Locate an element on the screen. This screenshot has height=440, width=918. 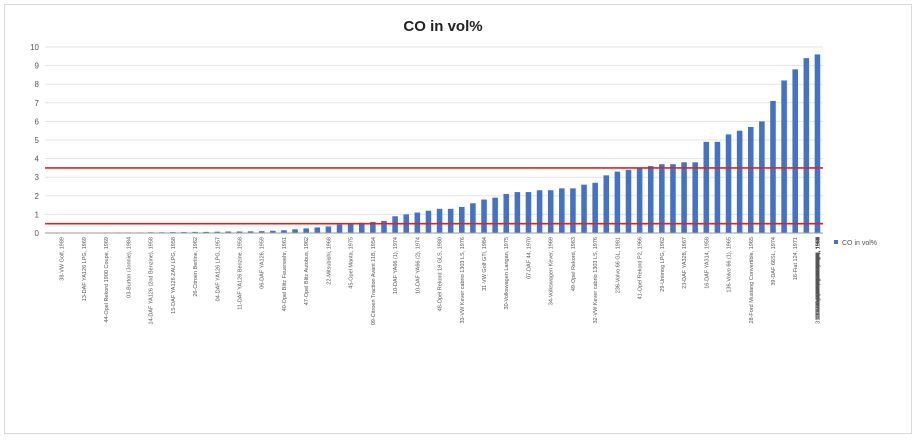
x-category-label: 24-Opel Olympia, 1953 is located at coordinates (818, 265).